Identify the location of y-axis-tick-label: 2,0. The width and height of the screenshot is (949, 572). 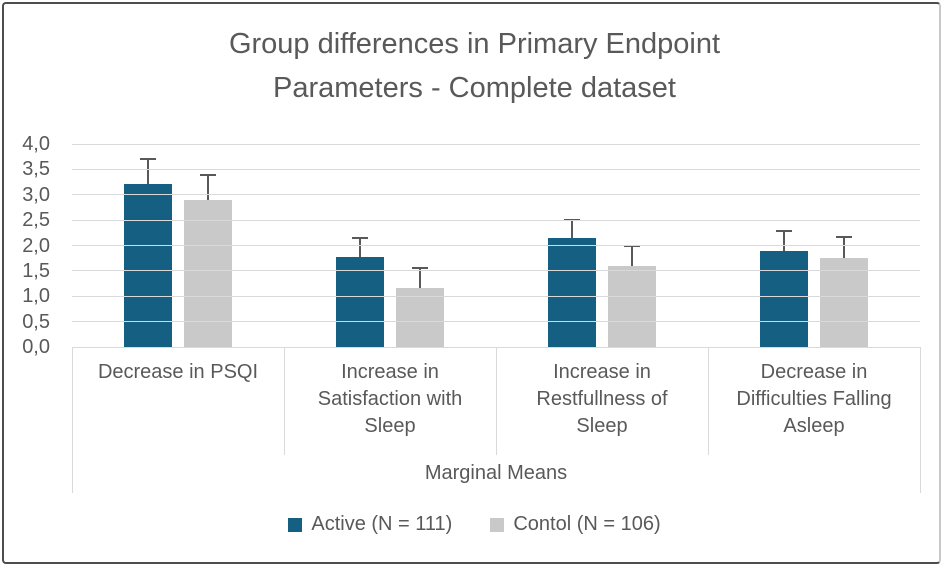
(36, 245).